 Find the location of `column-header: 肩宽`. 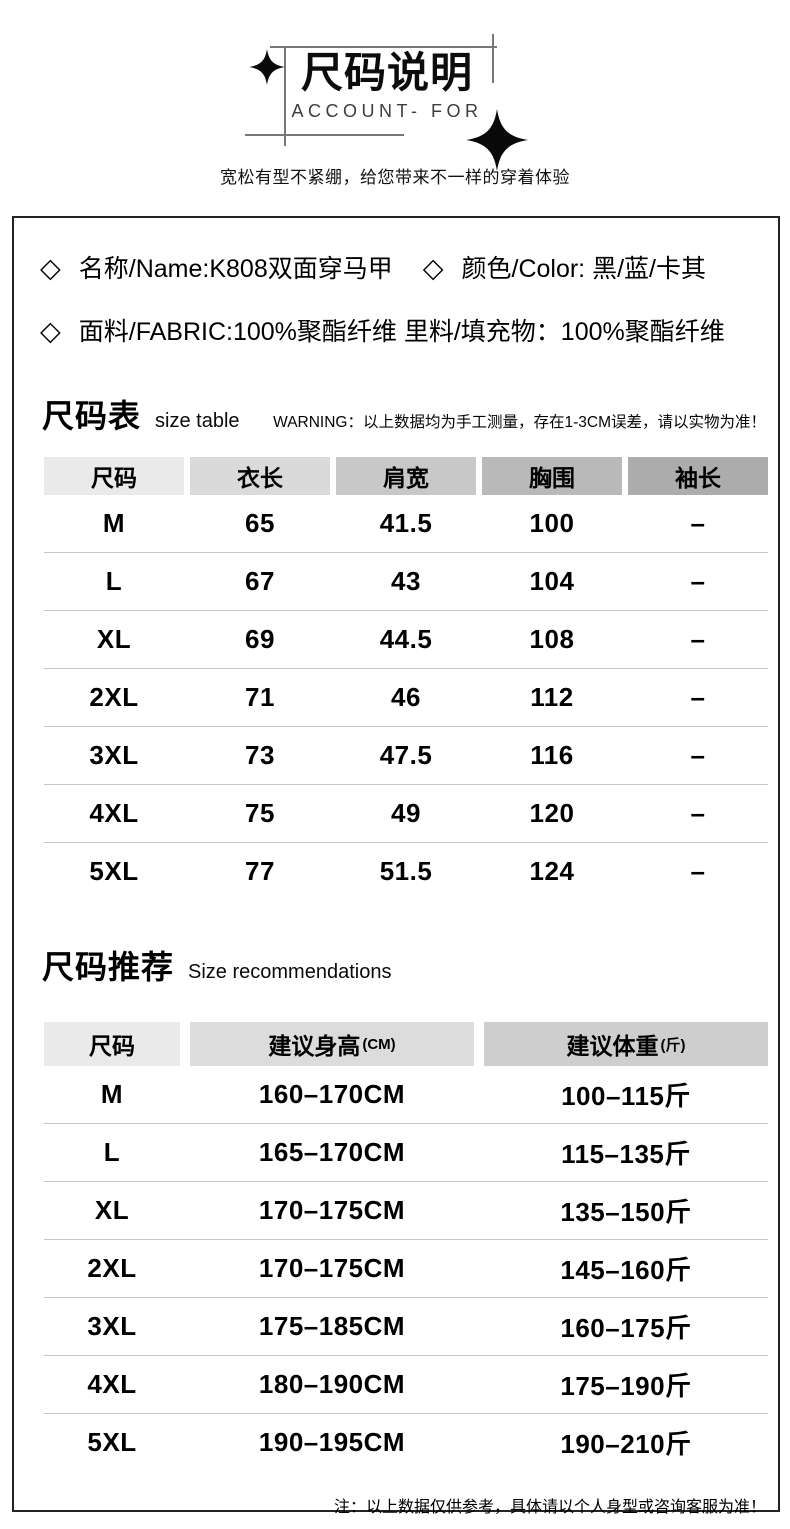

column-header: 肩宽 is located at coordinates (406, 476).